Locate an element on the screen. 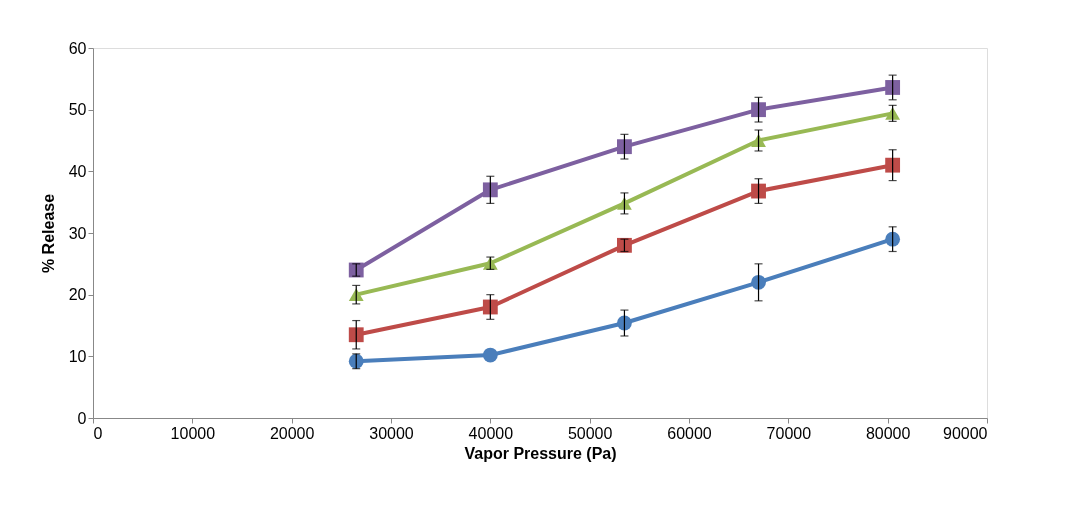 The image size is (1076, 529). x-tick-label: 50000 is located at coordinates (590, 433).